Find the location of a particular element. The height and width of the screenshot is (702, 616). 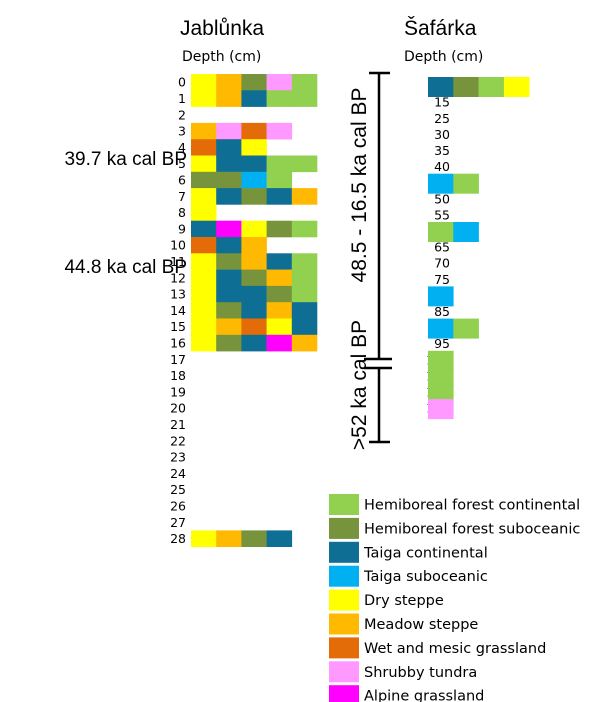

legend-label: Dry steppe is located at coordinates (404, 601).